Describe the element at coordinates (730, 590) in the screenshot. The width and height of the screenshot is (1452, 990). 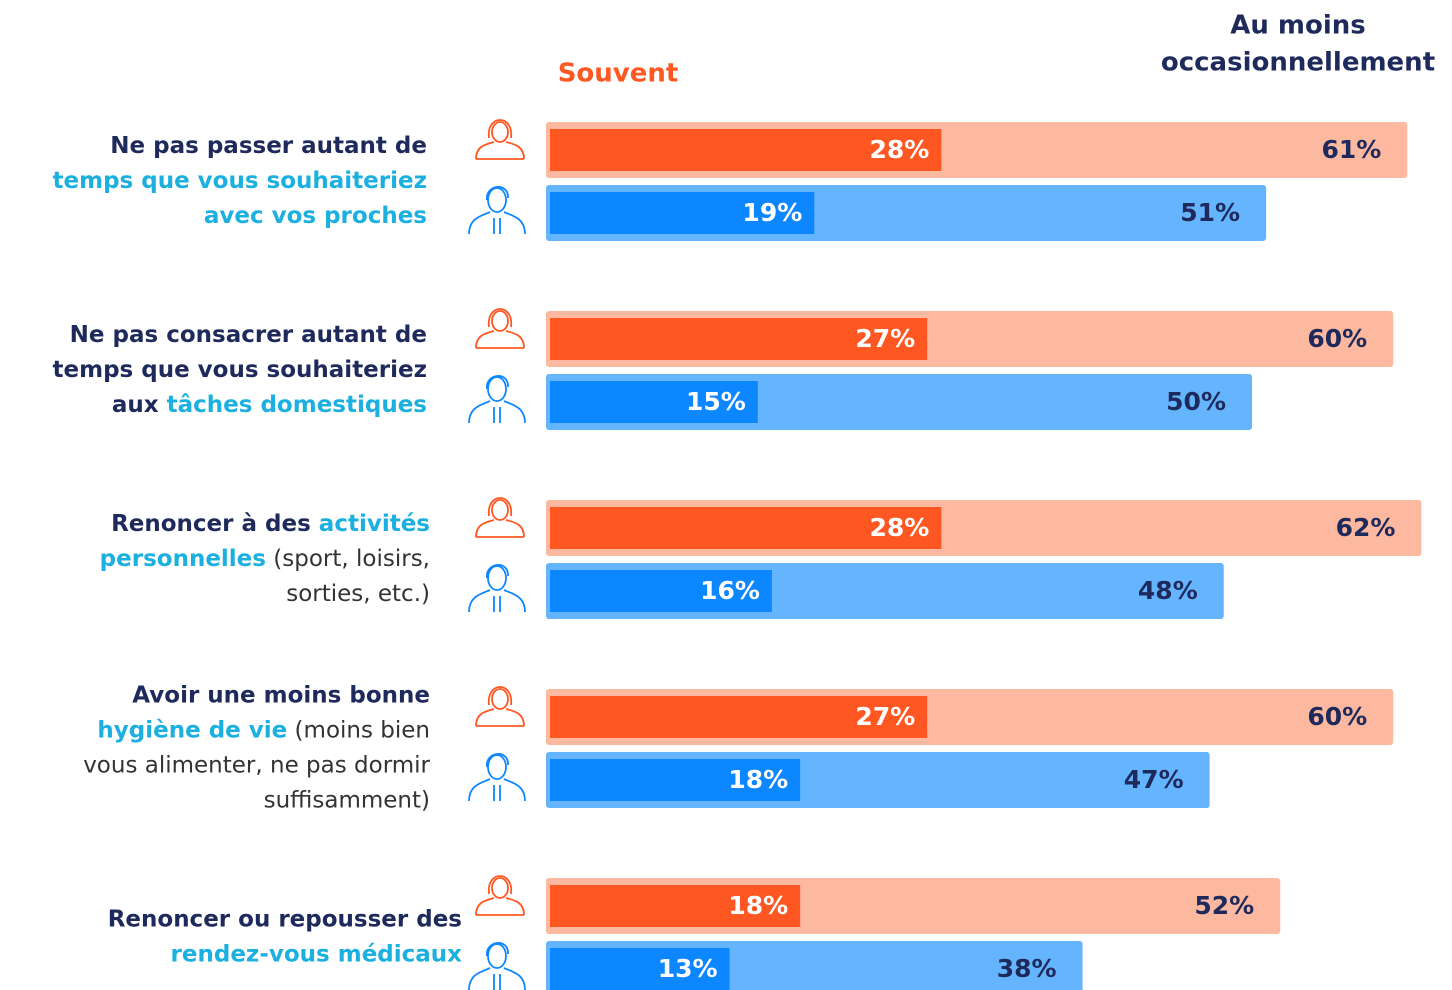
I see `value-label: 16%` at that location.